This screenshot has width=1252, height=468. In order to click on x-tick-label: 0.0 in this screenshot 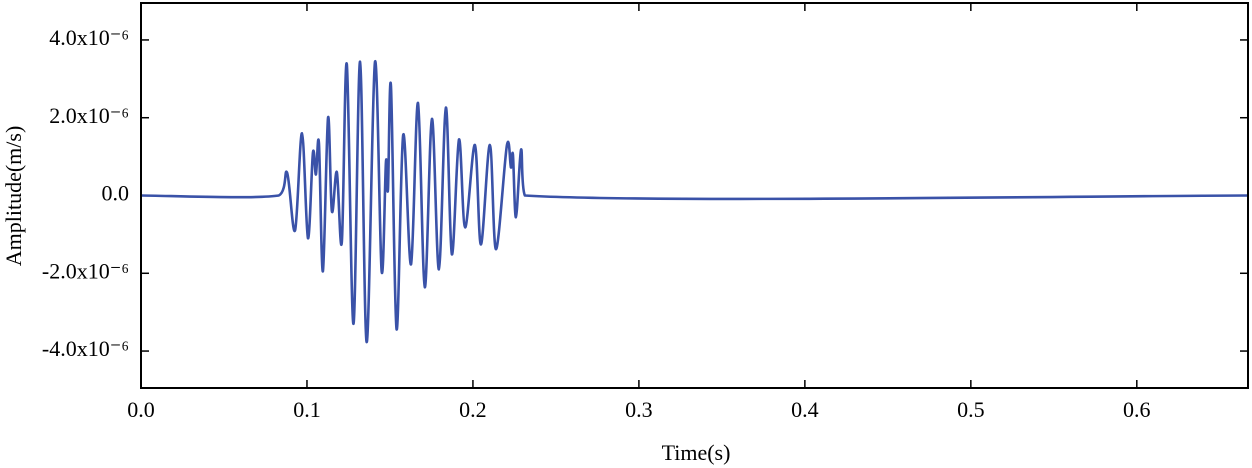, I will do `click(141, 409)`.